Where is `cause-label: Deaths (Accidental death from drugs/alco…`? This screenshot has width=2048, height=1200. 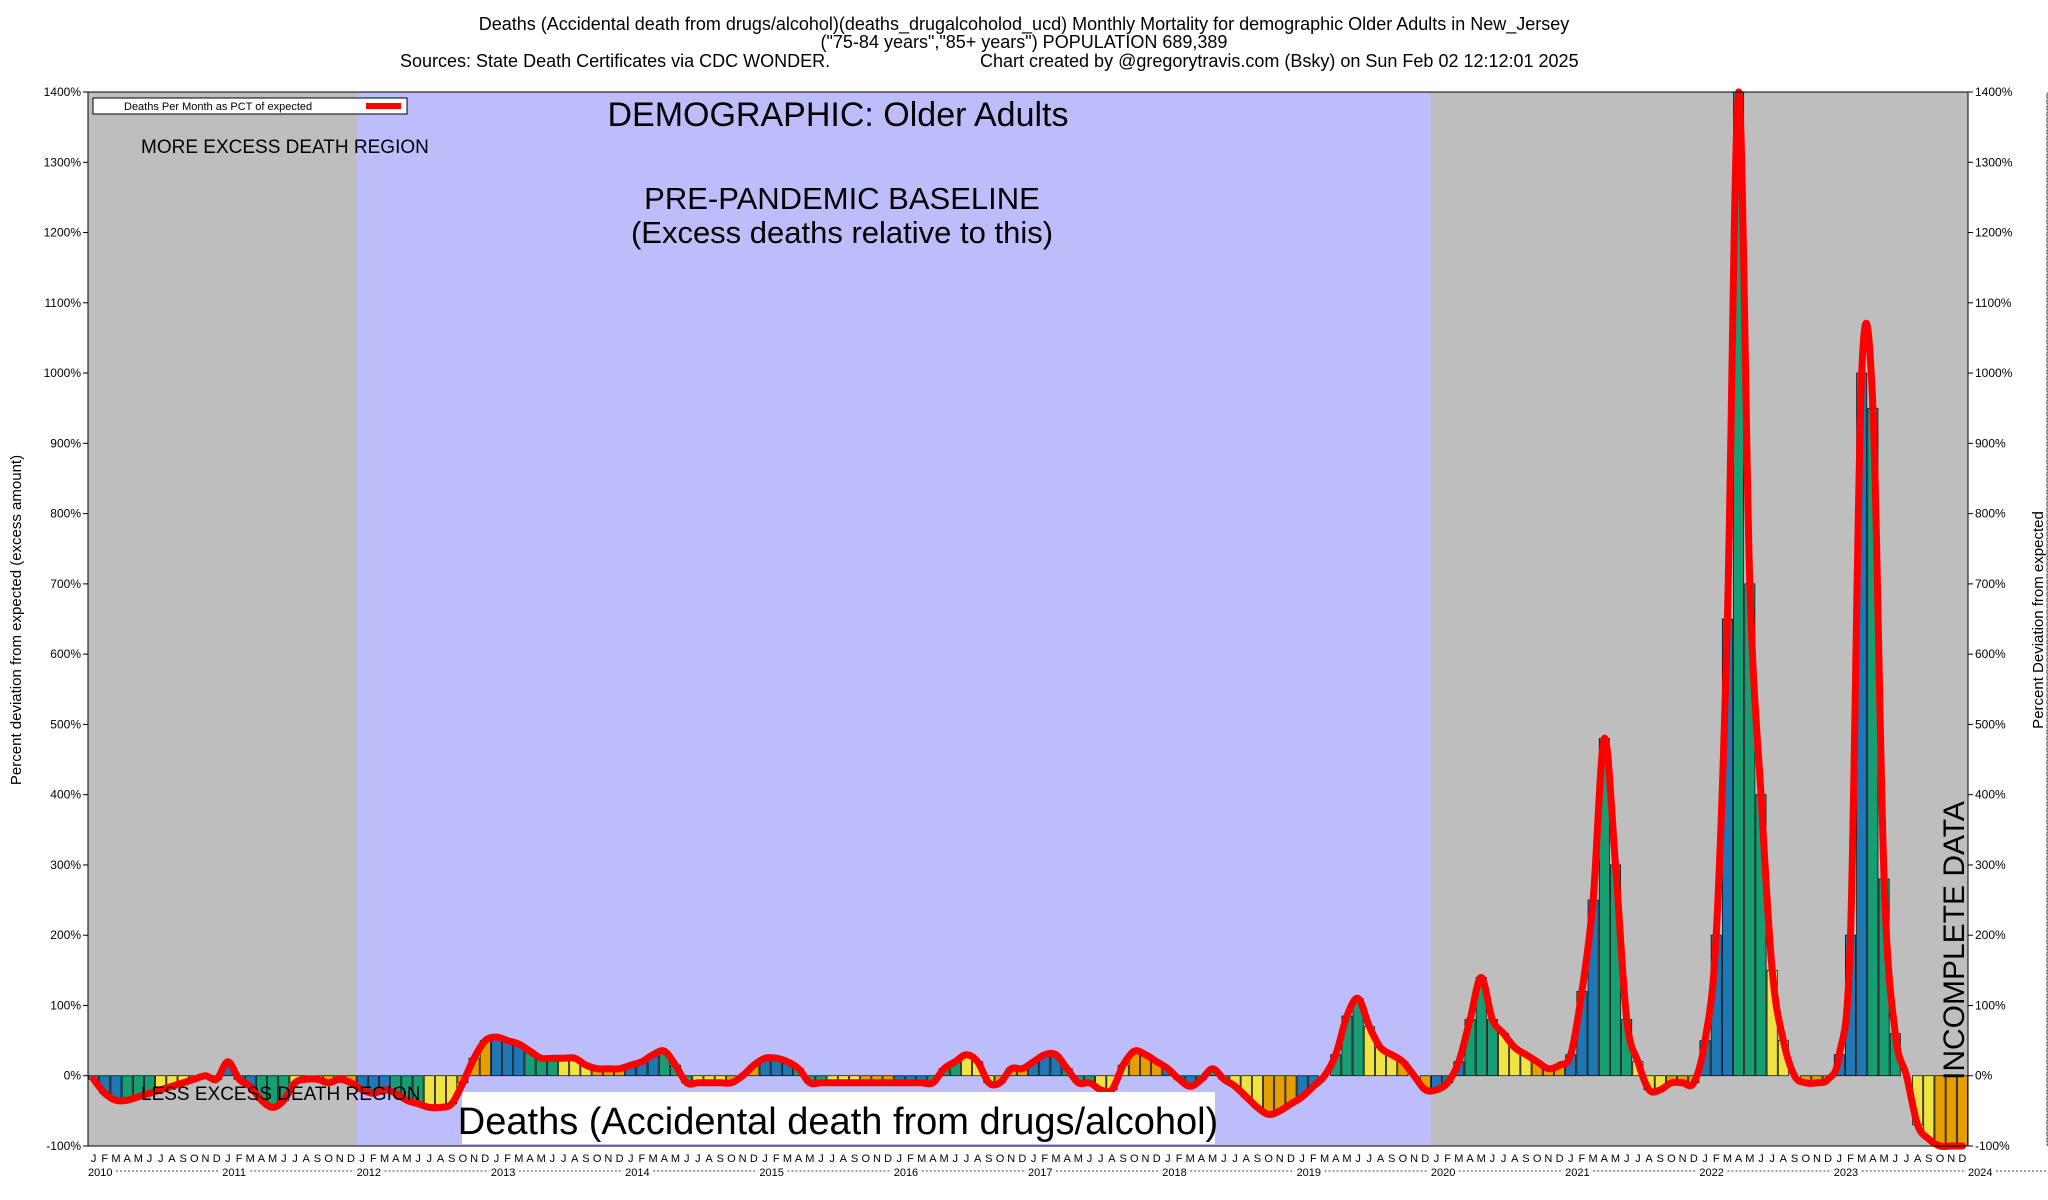
cause-label: Deaths (Accidental death from drugs/alco… is located at coordinates (838, 1122).